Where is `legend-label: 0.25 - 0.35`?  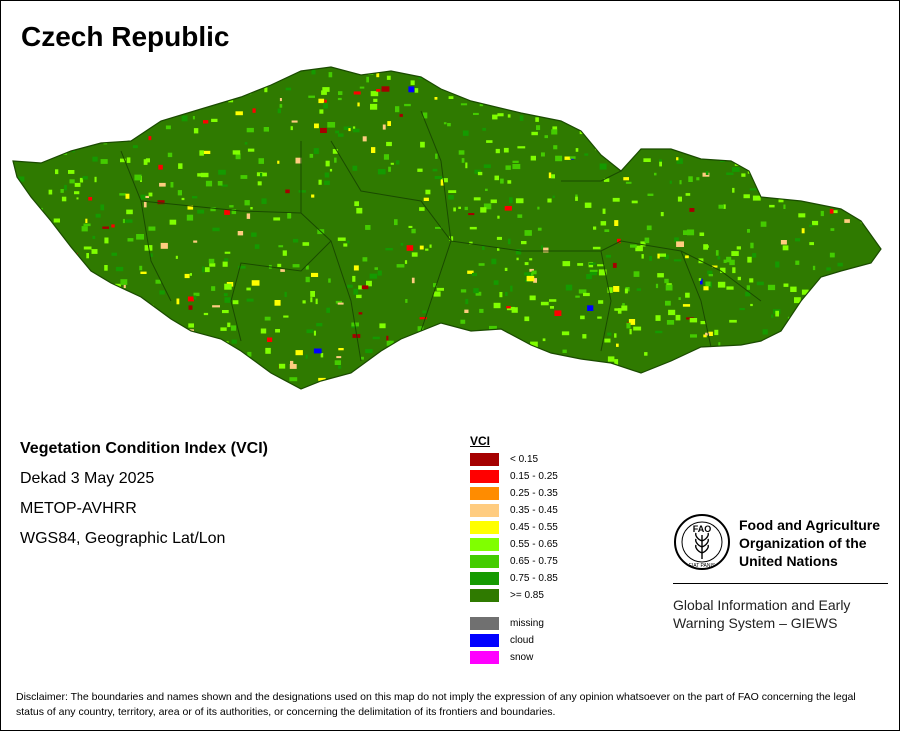 legend-label: 0.25 - 0.35 is located at coordinates (534, 493).